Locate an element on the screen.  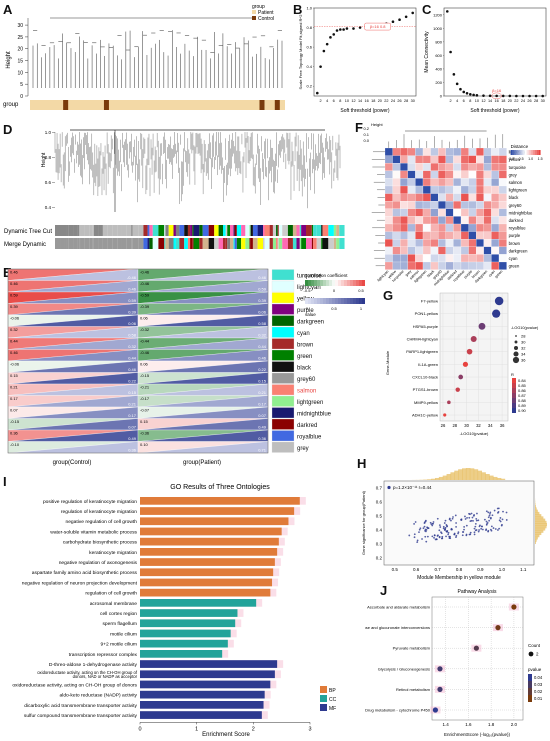
b-ytick-label: 0.2 is located at coordinates (309, 86).